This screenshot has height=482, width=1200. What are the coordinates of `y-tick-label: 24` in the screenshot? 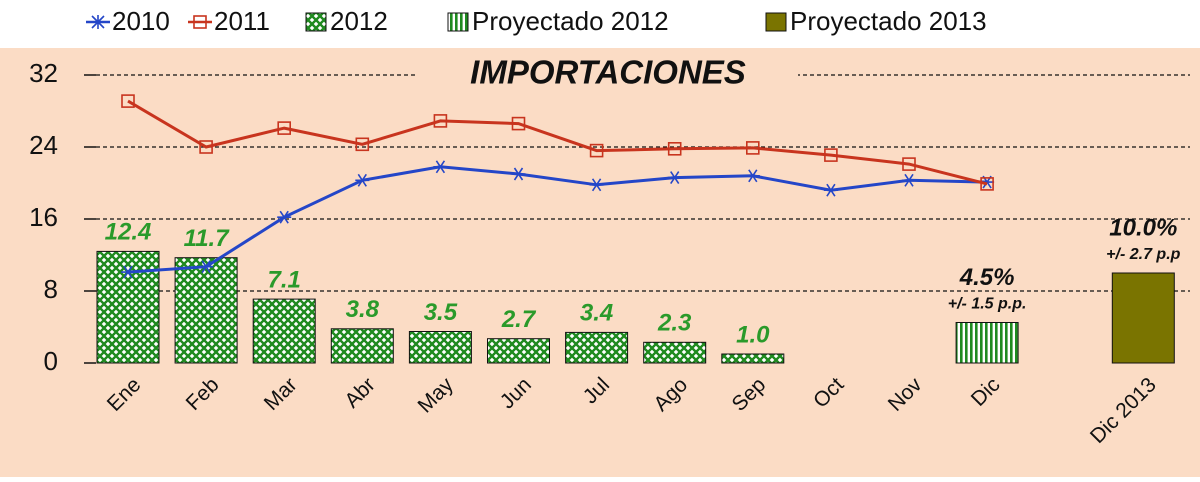 It's located at (43, 145).